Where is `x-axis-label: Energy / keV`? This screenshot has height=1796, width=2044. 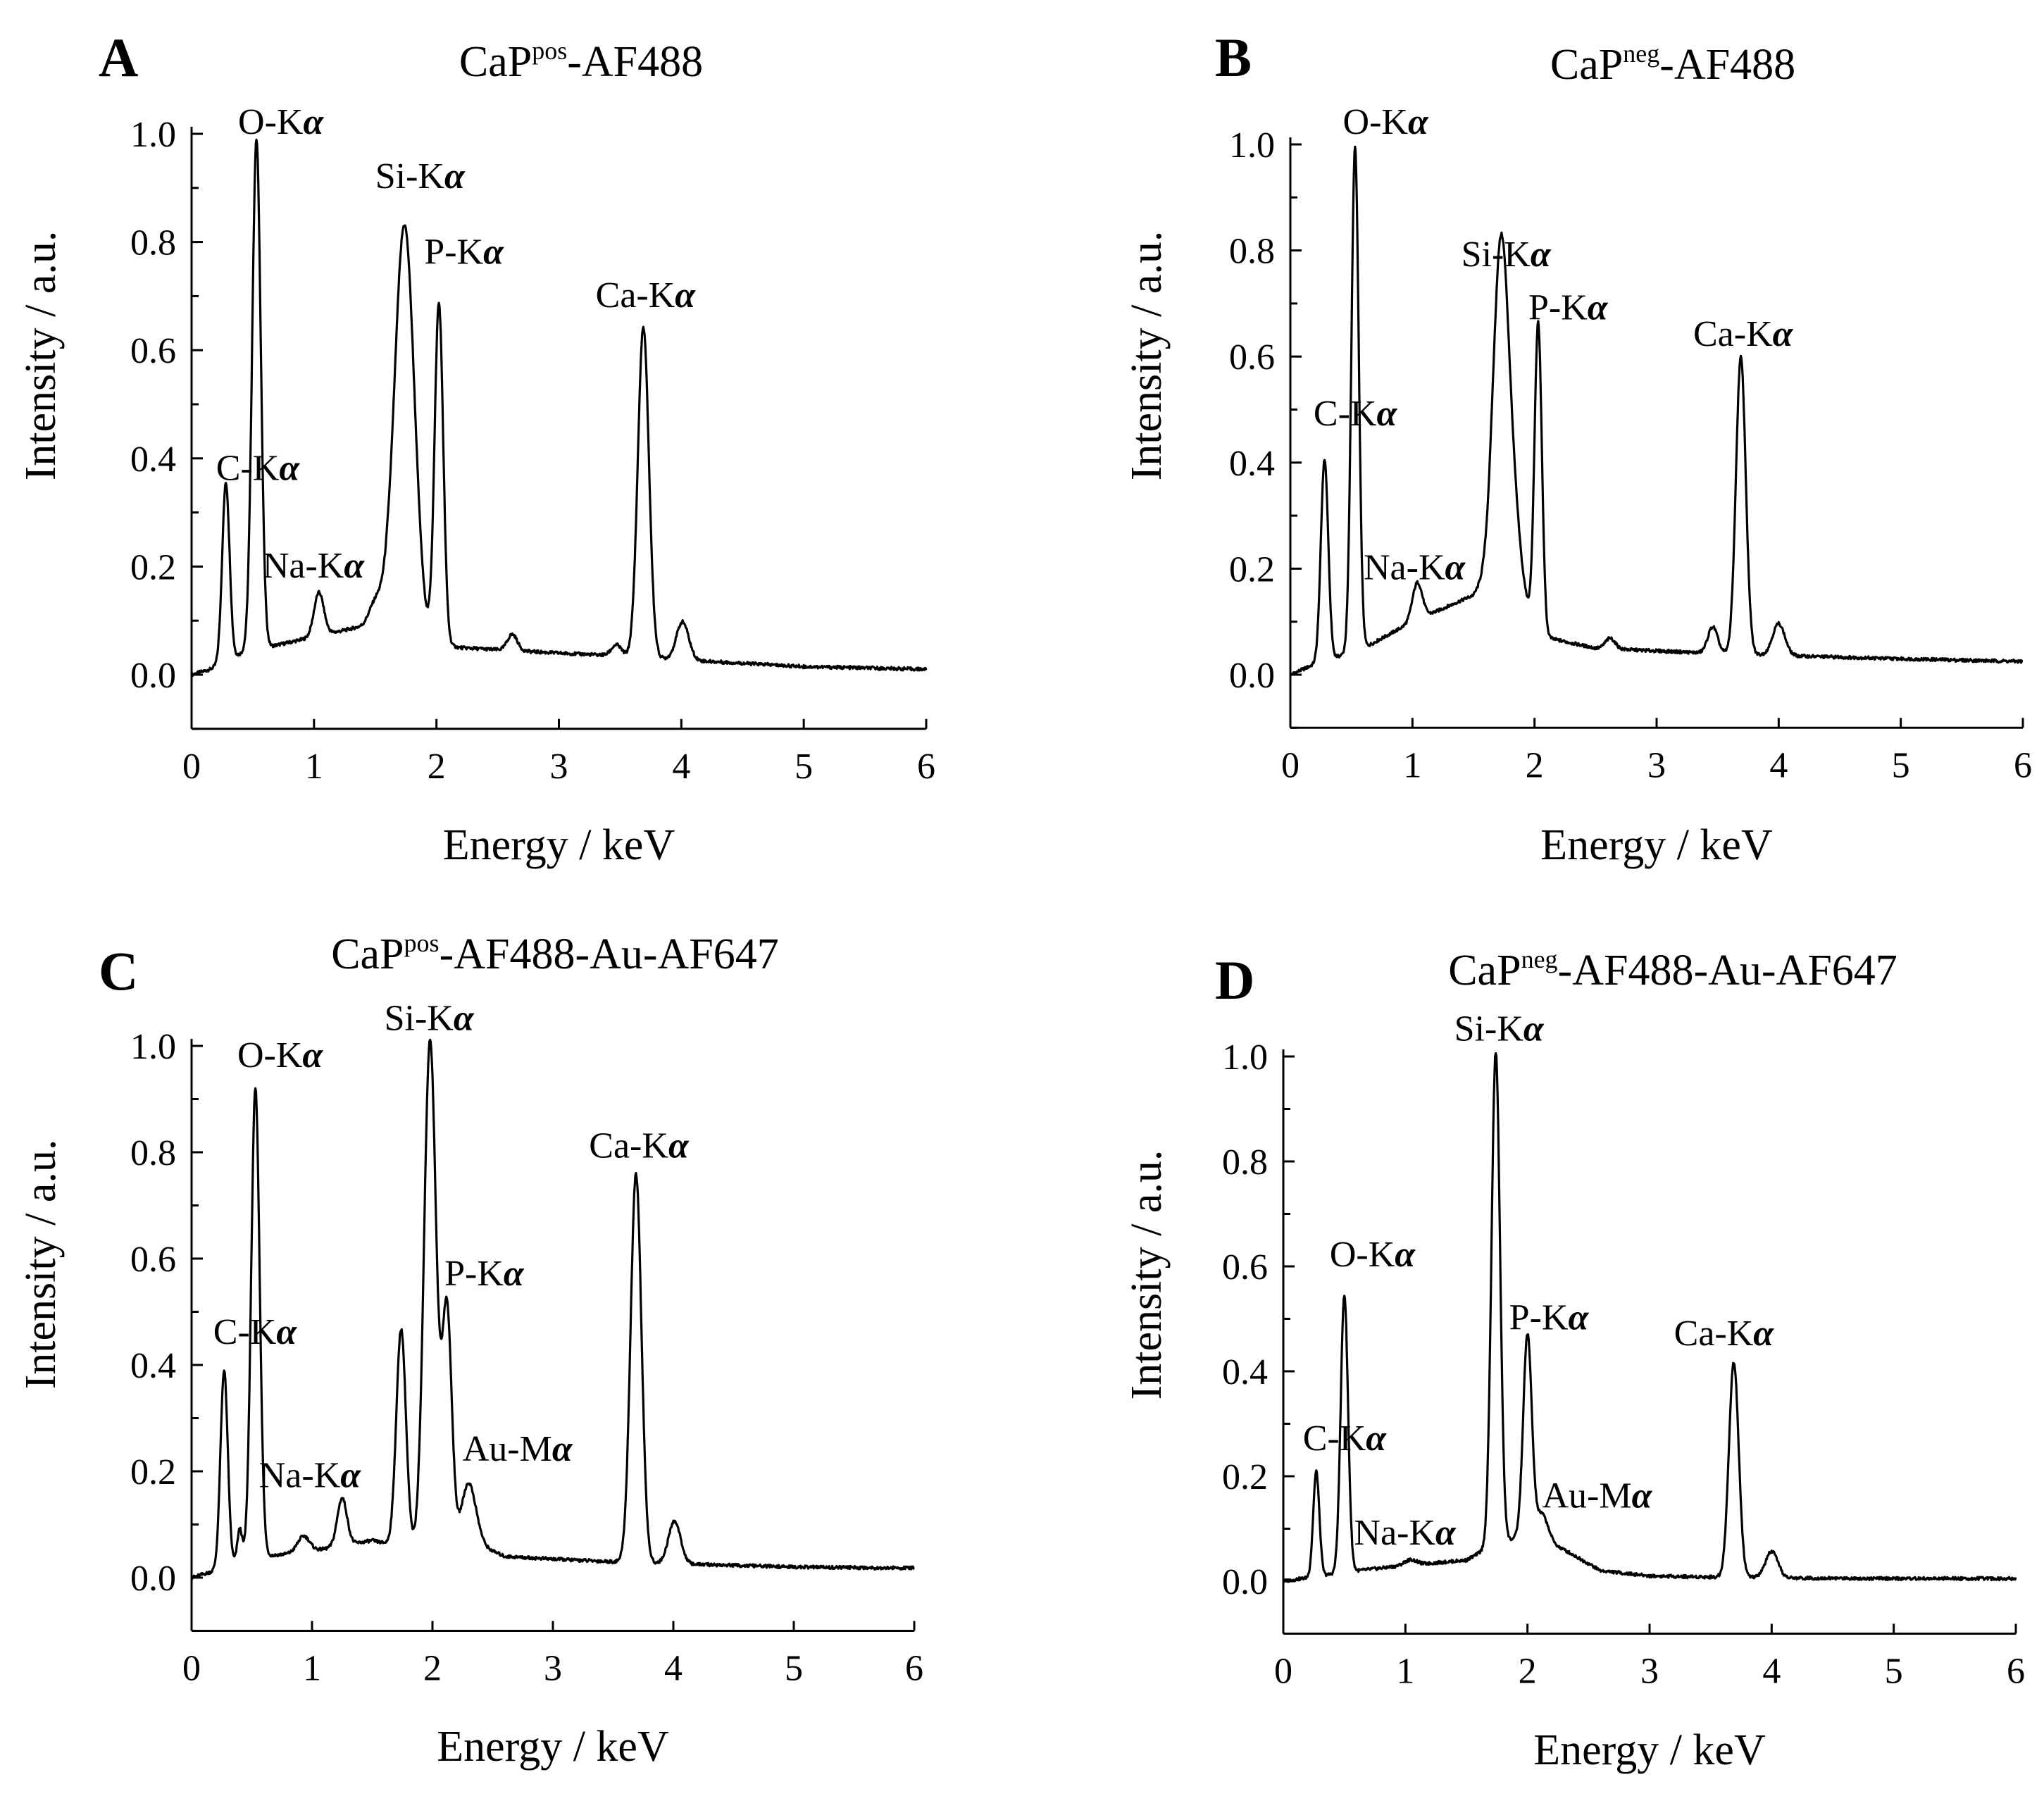 x-axis-label: Energy / keV is located at coordinates (553, 1747).